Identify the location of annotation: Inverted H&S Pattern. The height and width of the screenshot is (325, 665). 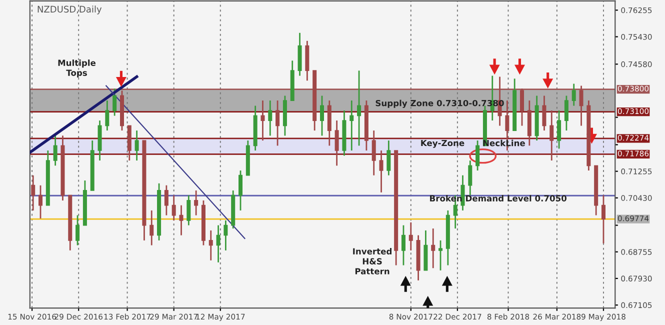
(372, 261).